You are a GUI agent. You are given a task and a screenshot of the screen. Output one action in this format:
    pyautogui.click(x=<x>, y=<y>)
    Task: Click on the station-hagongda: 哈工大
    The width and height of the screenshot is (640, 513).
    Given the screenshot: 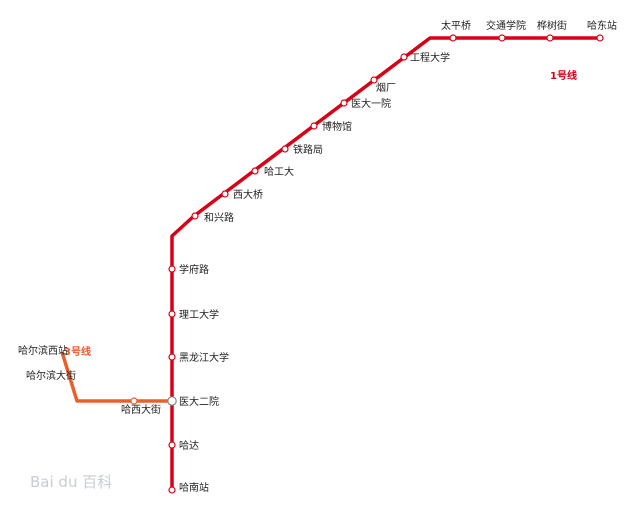 What is the action you would take?
    pyautogui.click(x=272, y=171)
    